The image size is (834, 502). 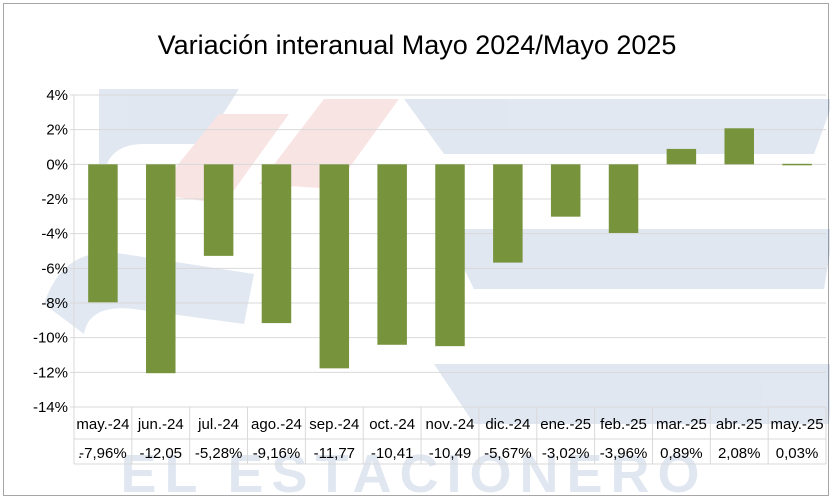 I want to click on data-value-label: 0,89%, so click(x=681, y=453).